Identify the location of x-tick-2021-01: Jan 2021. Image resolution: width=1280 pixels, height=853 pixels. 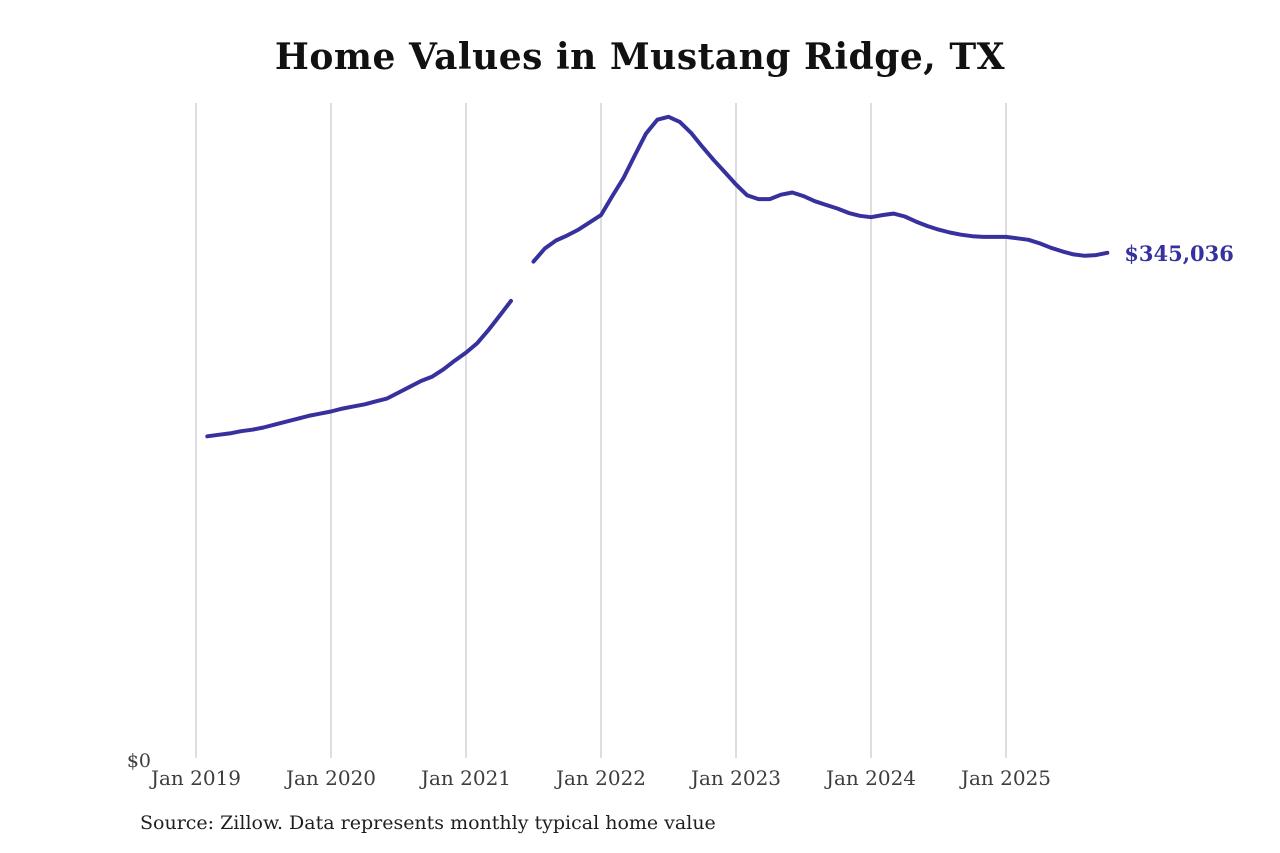
(465, 778).